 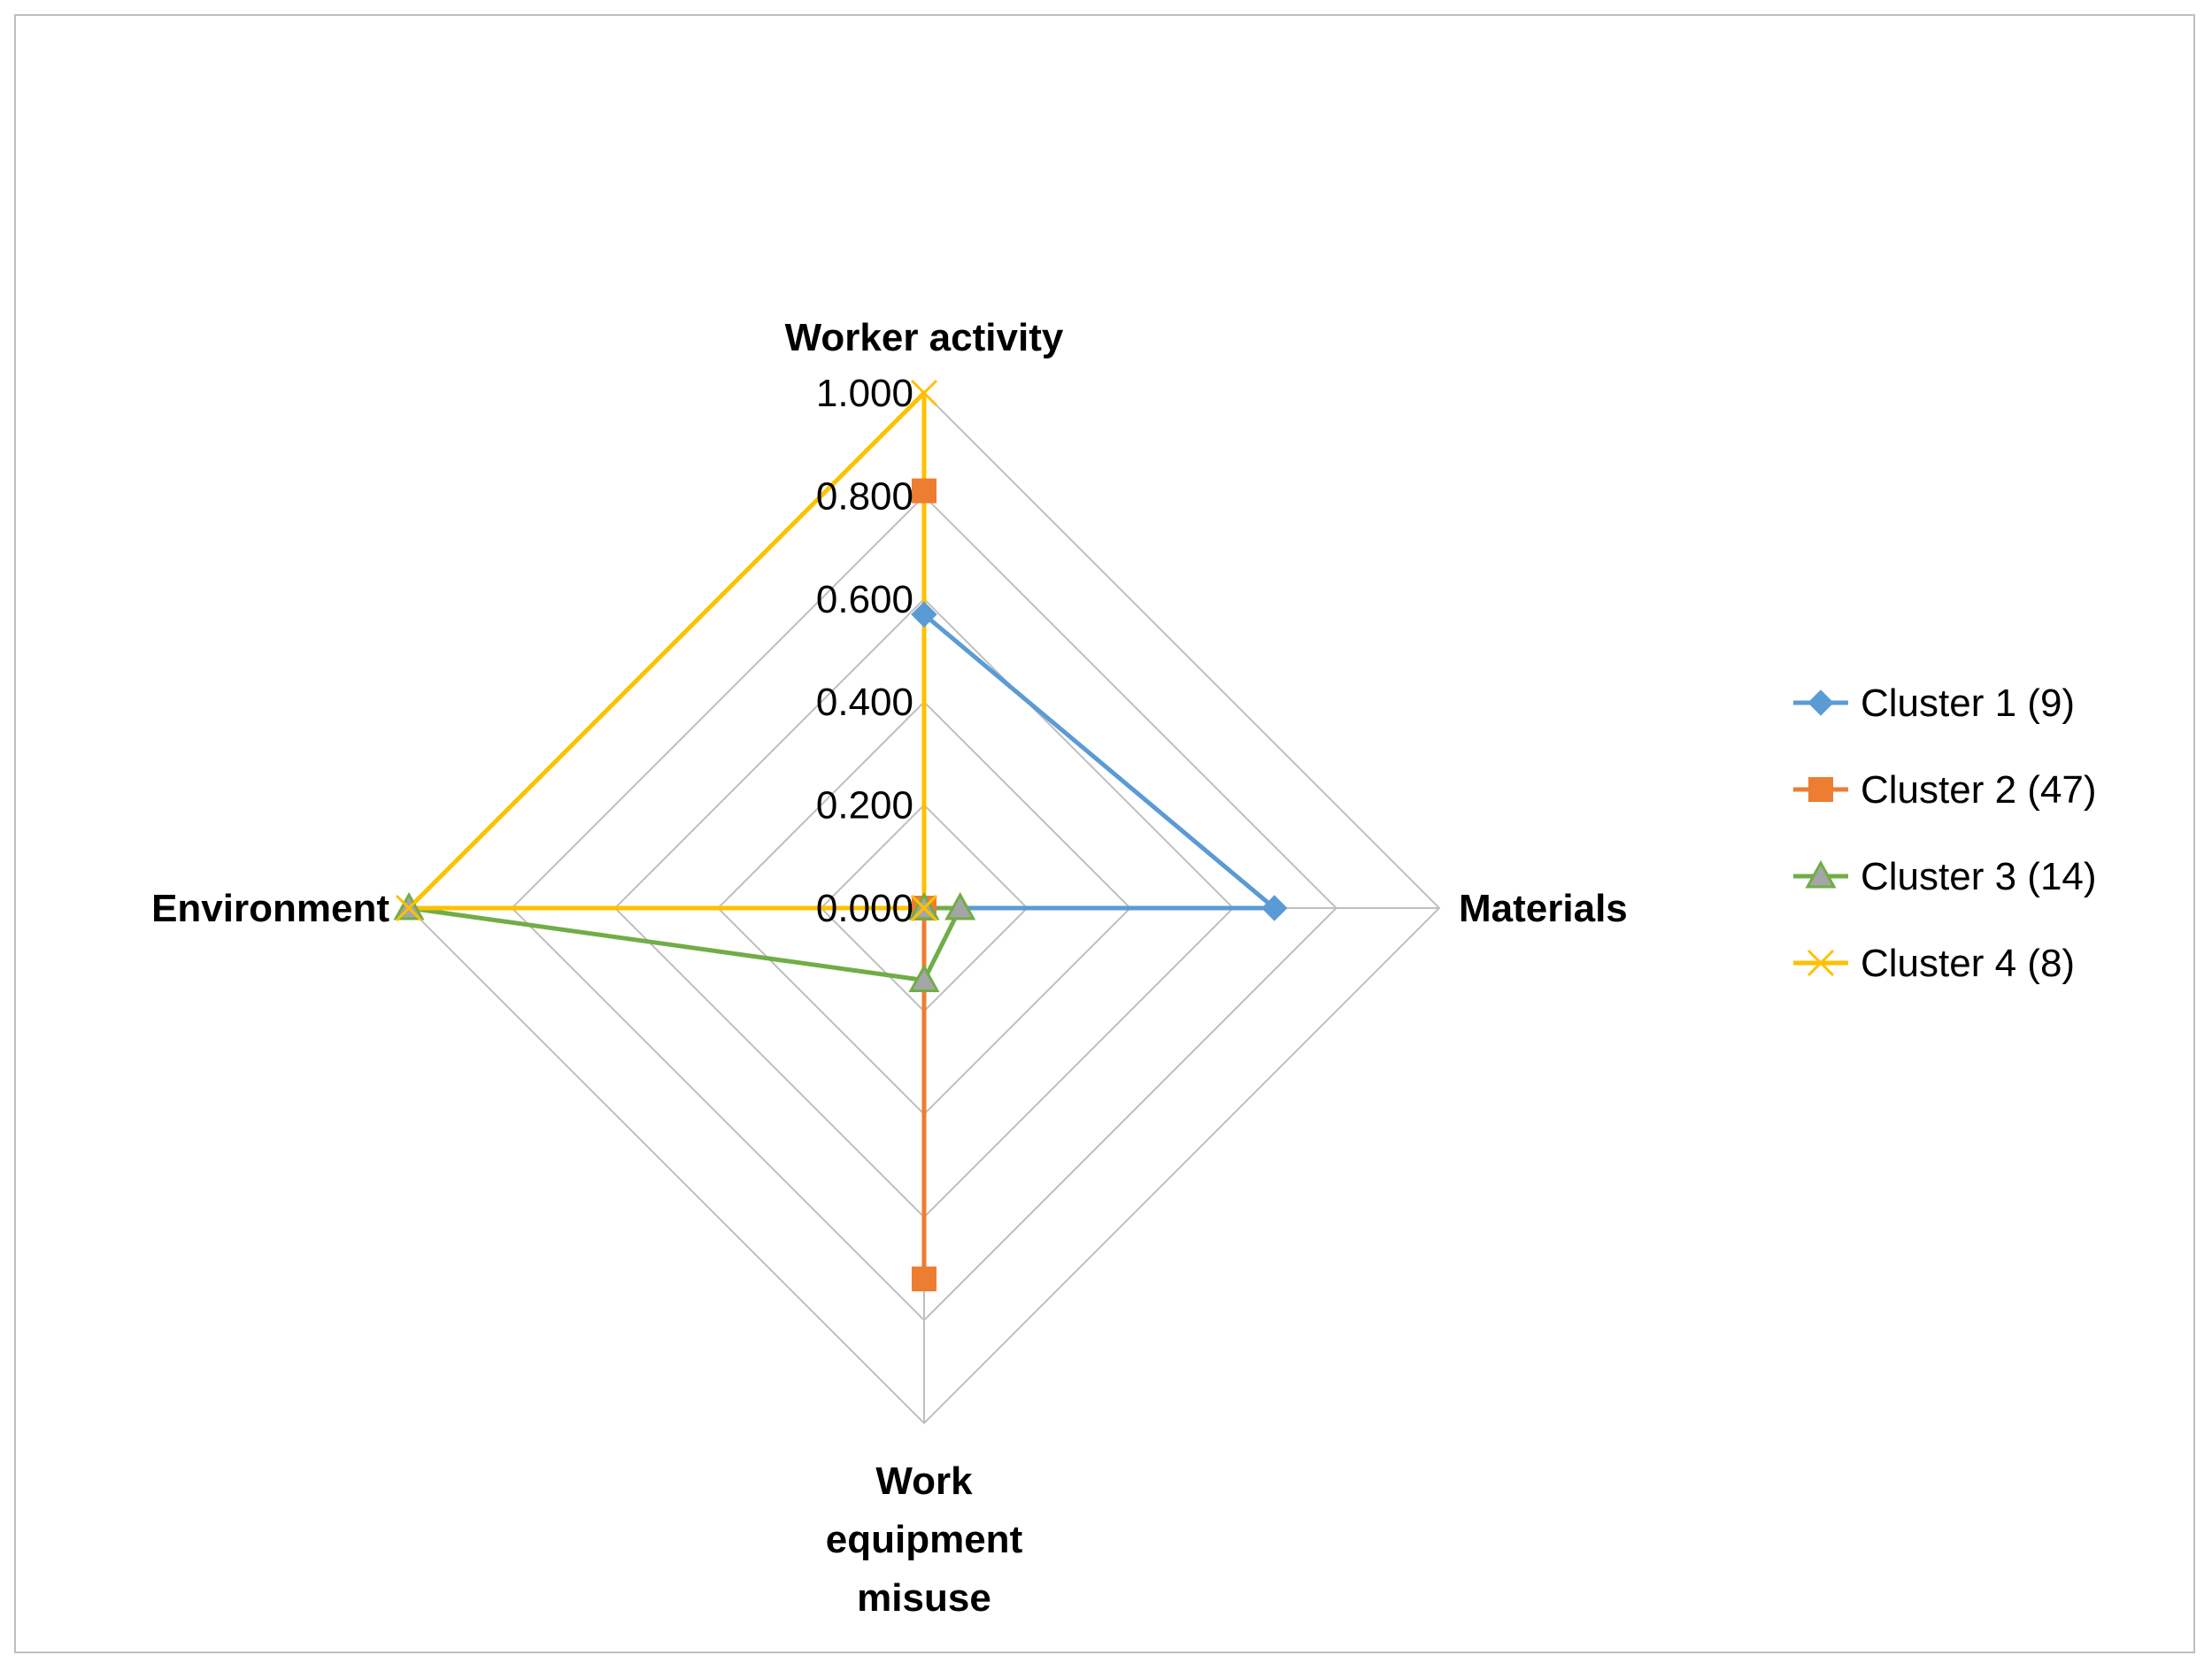 What do you see at coordinates (864, 702) in the screenshot?
I see `tick-label: 0.400` at bounding box center [864, 702].